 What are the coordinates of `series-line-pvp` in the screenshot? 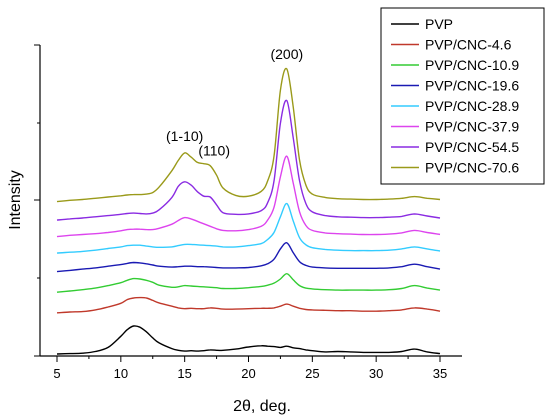 It's located at (248, 340).